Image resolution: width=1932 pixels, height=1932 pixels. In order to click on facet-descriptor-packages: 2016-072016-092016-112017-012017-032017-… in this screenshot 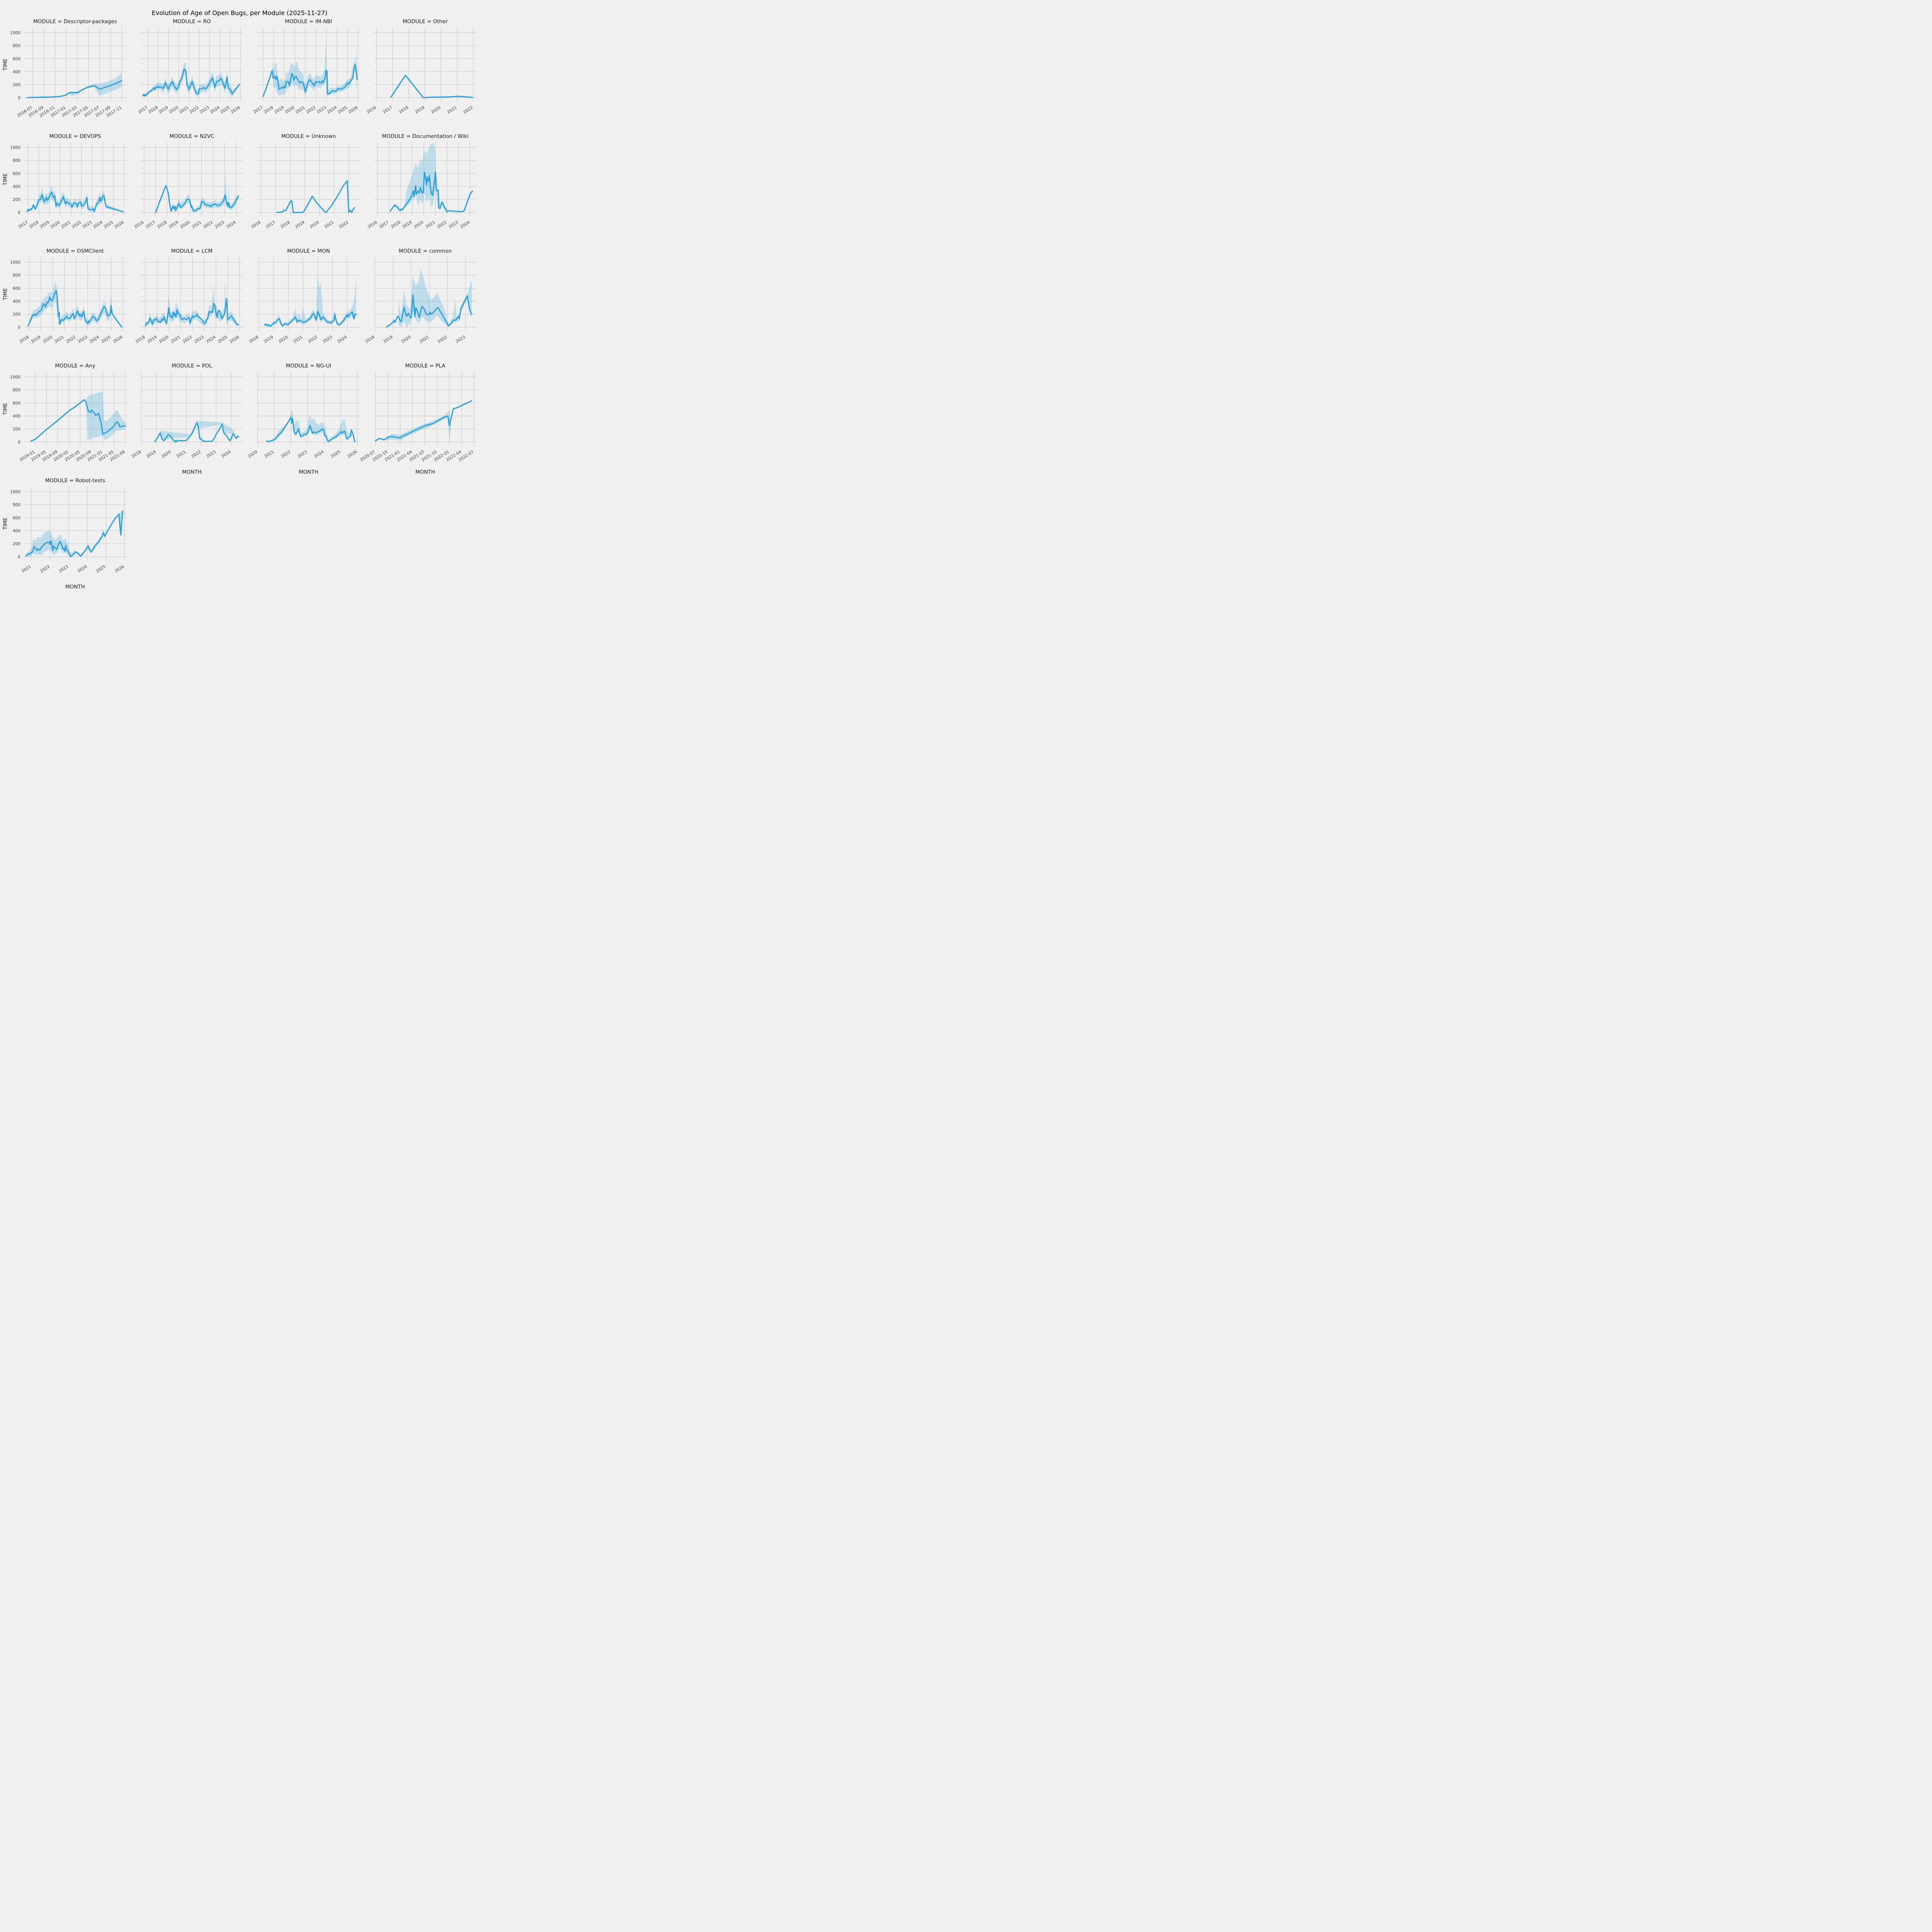, I will do `click(64, 68)`.